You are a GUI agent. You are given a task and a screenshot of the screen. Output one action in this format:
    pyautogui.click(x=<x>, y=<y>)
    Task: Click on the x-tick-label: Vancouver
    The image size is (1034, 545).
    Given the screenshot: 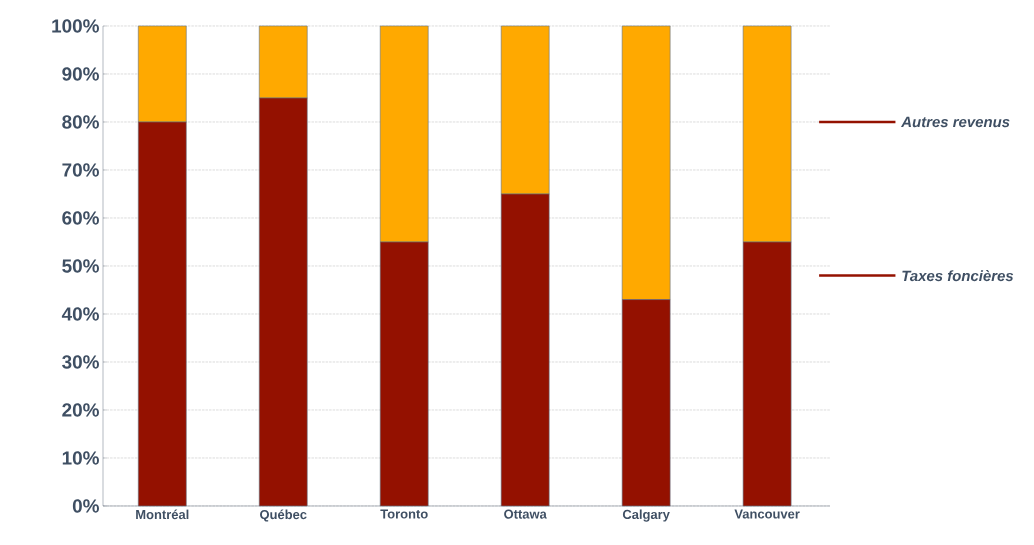 What is the action you would take?
    pyautogui.click(x=767, y=514)
    